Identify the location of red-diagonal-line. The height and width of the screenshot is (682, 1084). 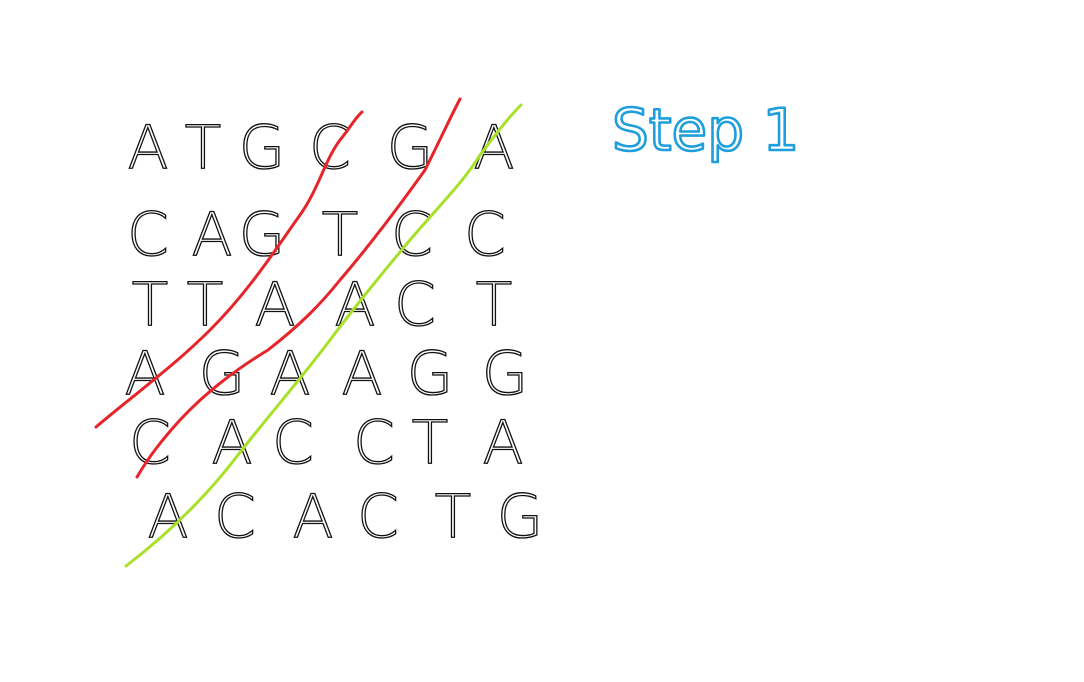
(229, 269).